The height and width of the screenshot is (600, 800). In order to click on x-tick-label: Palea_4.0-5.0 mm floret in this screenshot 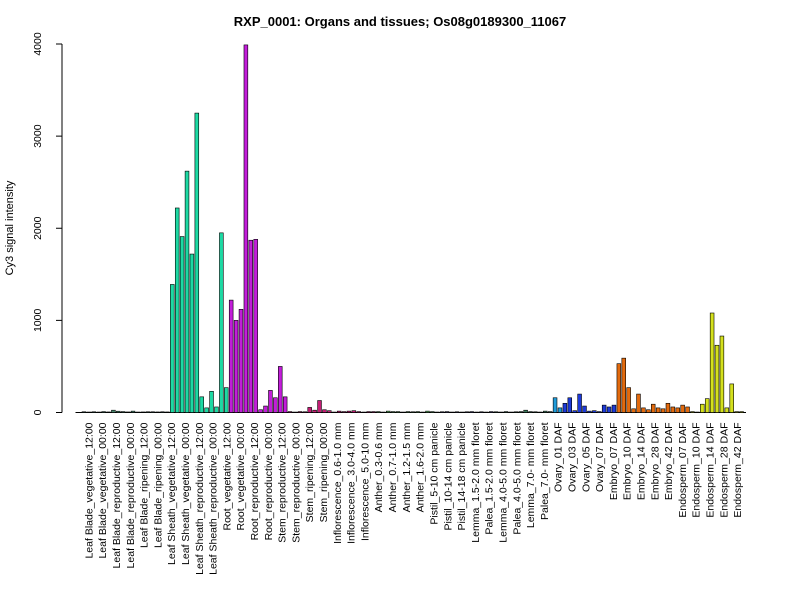, I will do `click(517, 478)`.